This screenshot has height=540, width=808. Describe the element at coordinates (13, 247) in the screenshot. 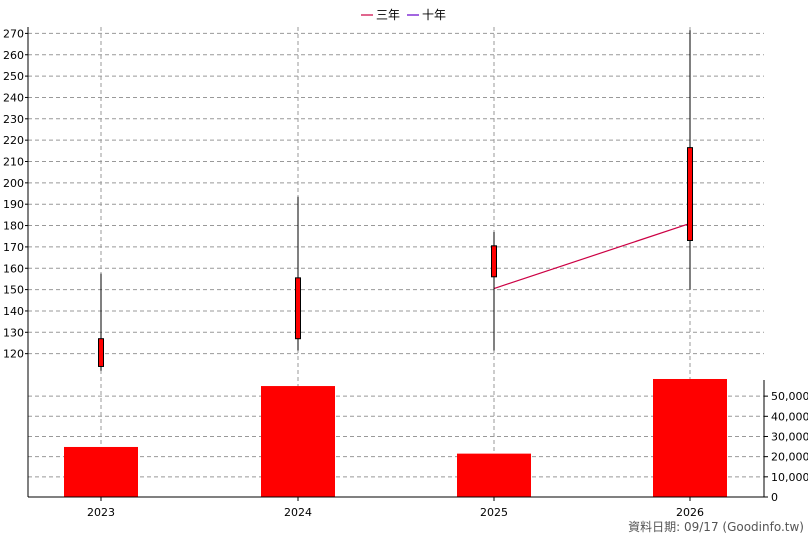

I see `price-tick-label: 170` at that location.